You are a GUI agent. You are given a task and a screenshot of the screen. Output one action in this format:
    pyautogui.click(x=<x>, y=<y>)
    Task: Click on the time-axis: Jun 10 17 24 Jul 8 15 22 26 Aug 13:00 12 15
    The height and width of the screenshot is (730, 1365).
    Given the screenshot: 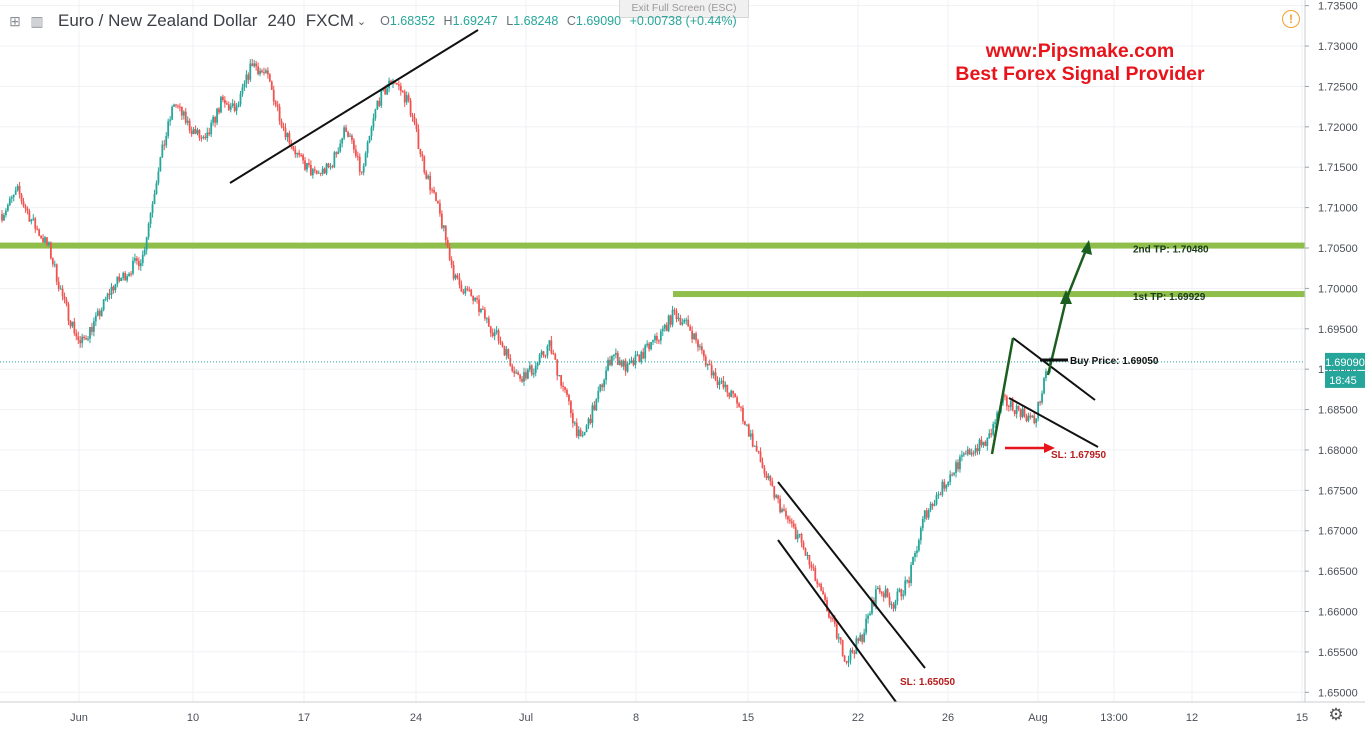 What is the action you would take?
    pyautogui.click(x=682, y=715)
    